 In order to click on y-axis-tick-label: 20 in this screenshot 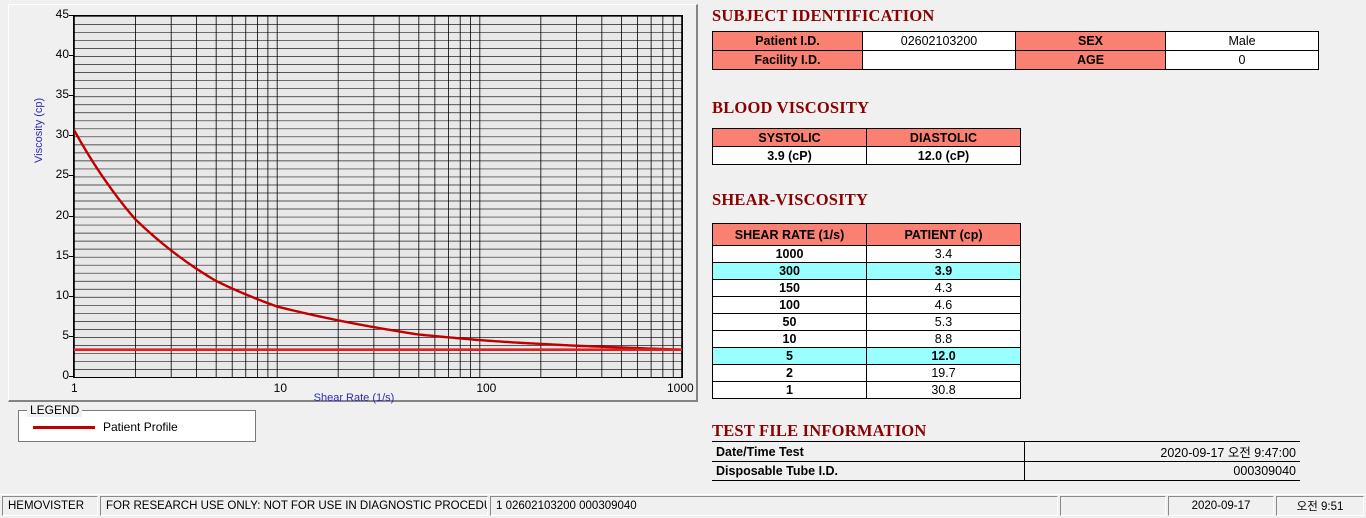, I will do `click(62, 214)`.